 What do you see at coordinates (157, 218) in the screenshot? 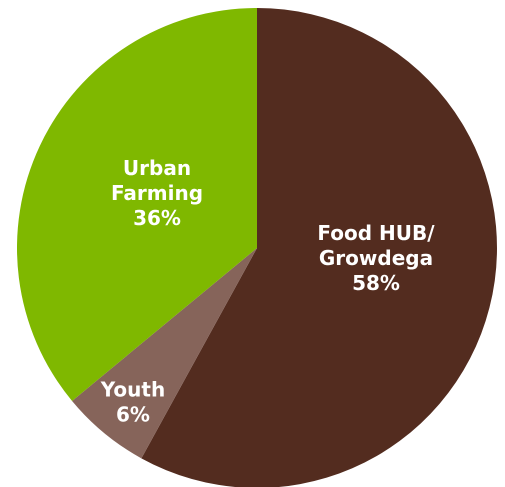
I see `slice-percent-2: 36%` at bounding box center [157, 218].